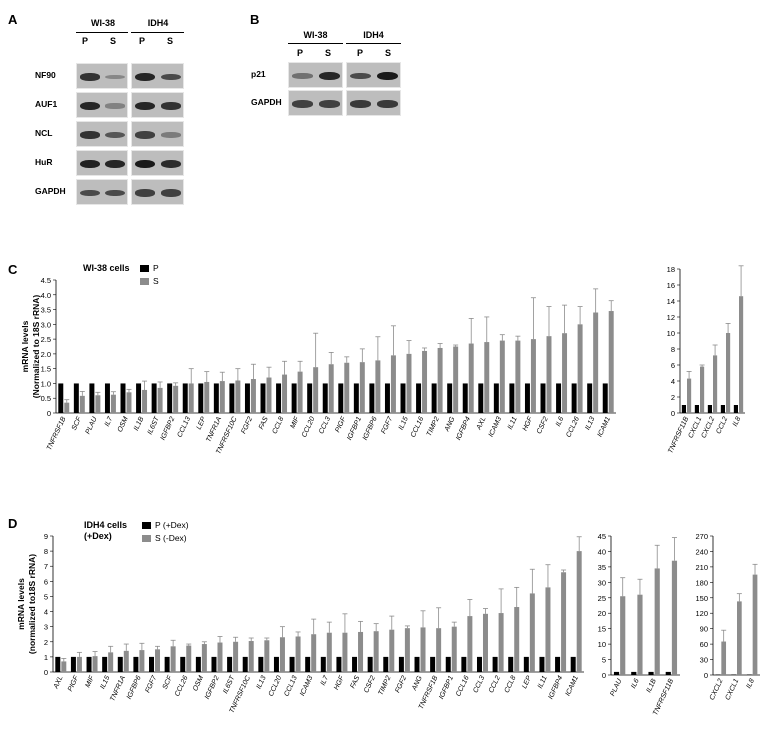  What do you see at coordinates (44, 133) in the screenshot?
I see `blot-row-label: NCL` at bounding box center [44, 133].